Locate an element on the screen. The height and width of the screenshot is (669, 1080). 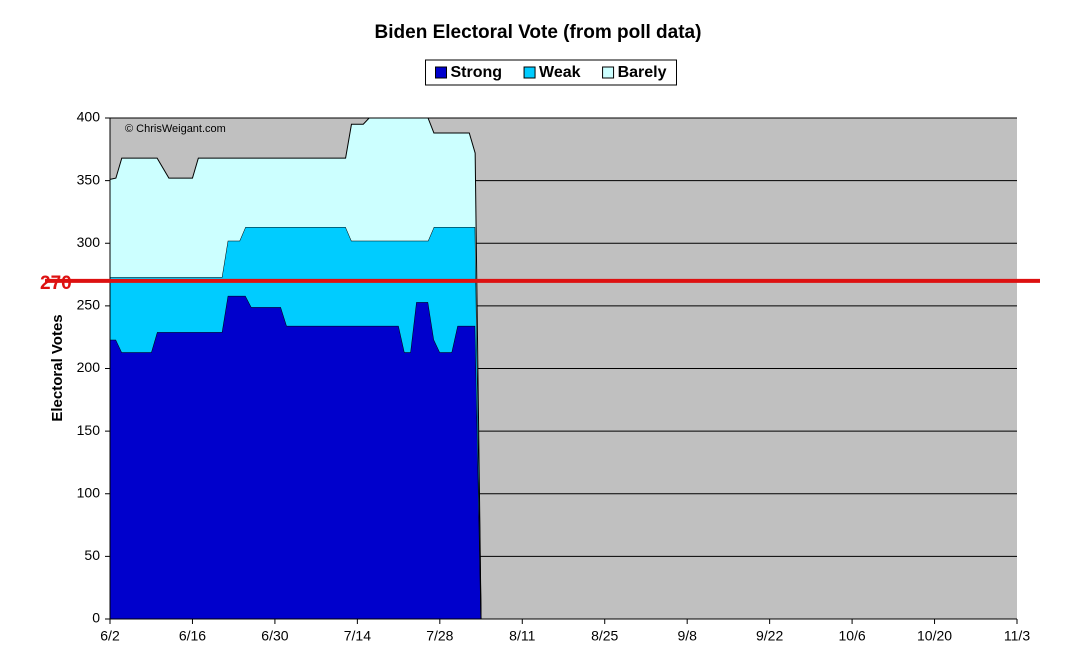
legend-box is located at coordinates (551, 72).